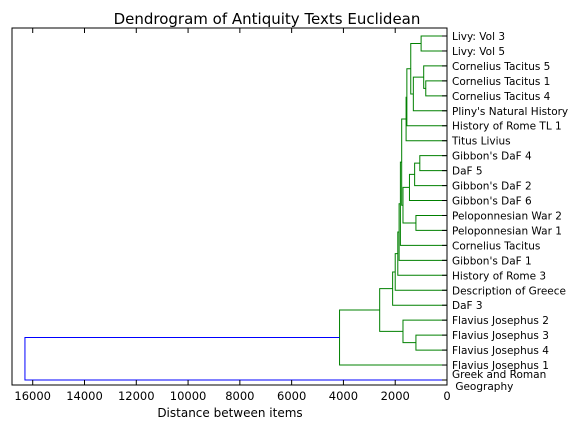  Describe the element at coordinates (188, 396) in the screenshot. I see `x-tick-label: 10000` at that location.